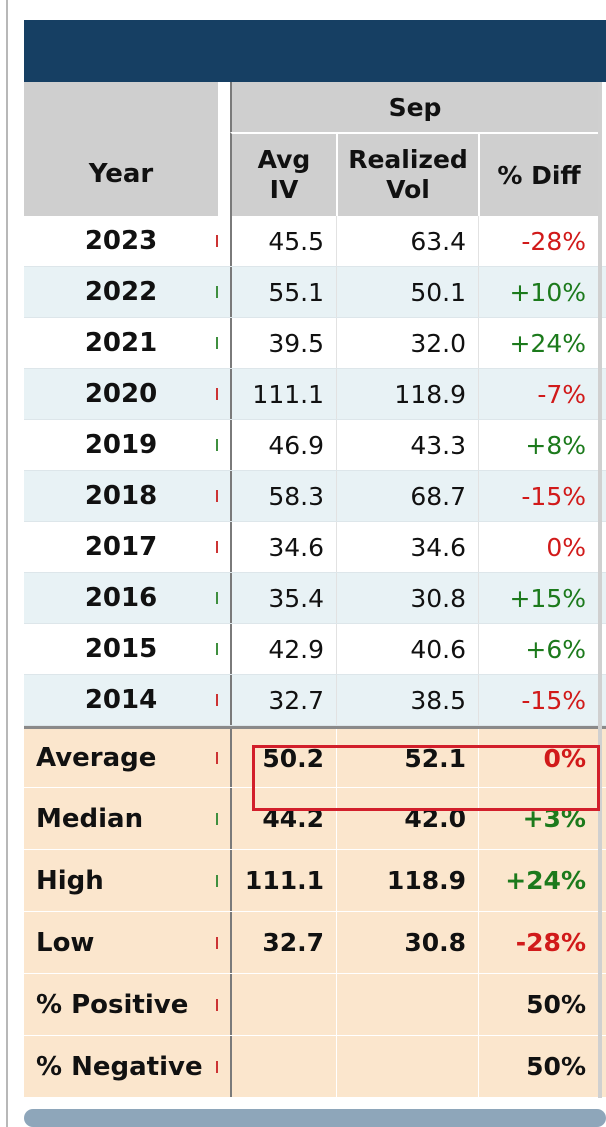  I want to click on header-row-columns: Year Avg IV Realized Vol % Diff, so click(315, 174).